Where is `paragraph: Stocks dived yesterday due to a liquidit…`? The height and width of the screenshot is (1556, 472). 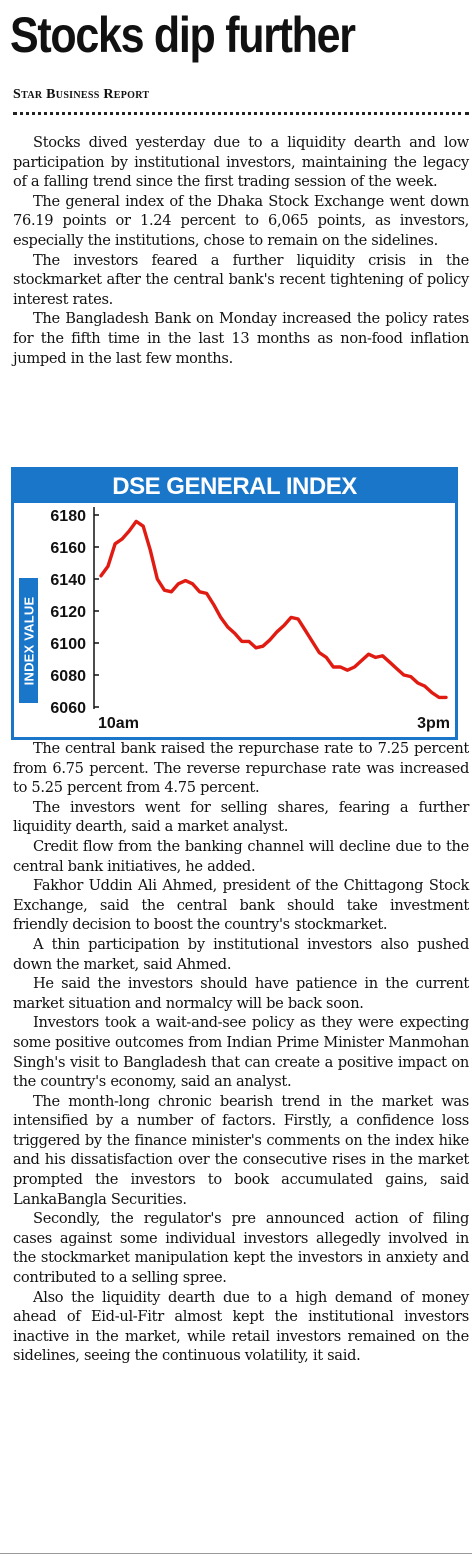 paragraph: Stocks dived yesterday due to a liquidit… is located at coordinates (241, 162).